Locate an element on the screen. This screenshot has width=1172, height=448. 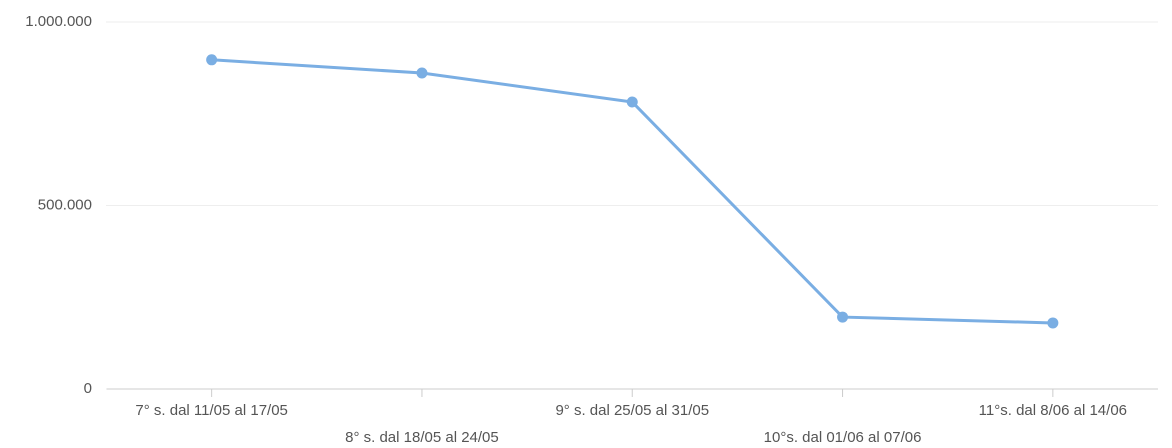
x-tick-label: 10°s. dal 01/06 al 07/06 is located at coordinates (843, 437).